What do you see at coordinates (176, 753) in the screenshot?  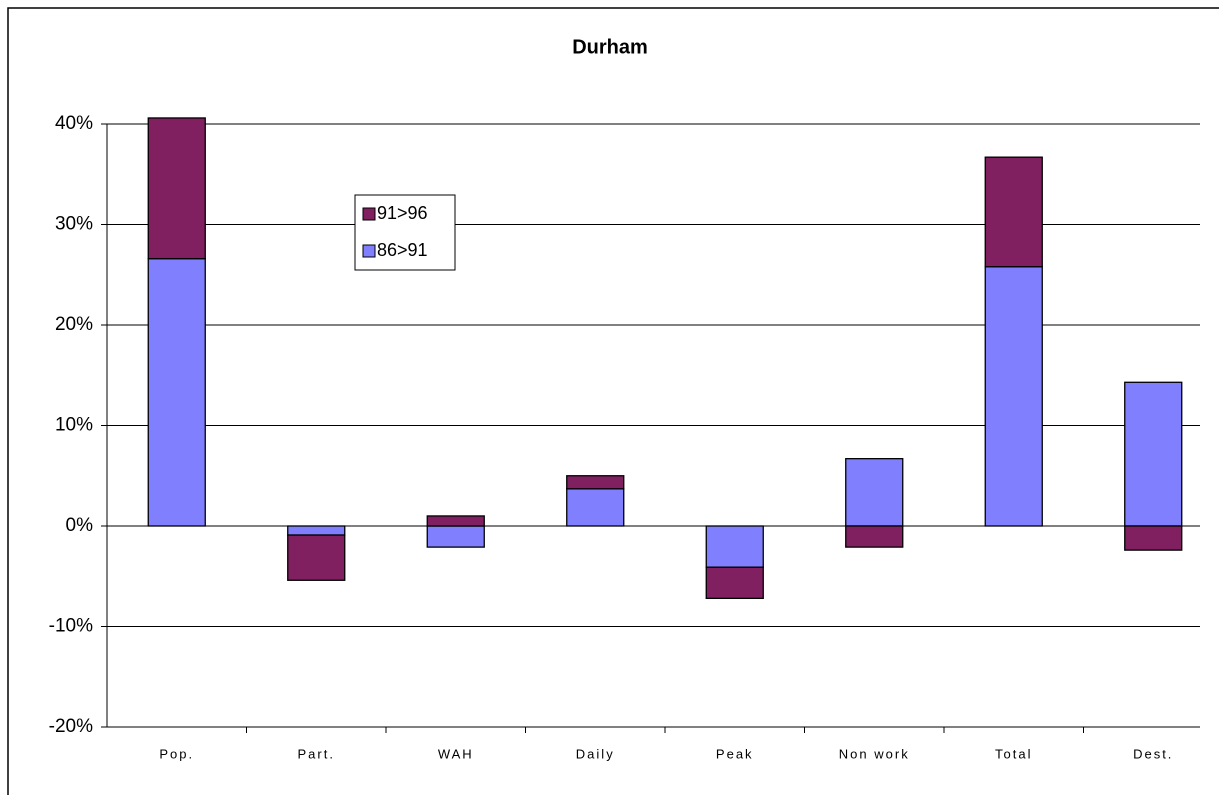 I see `x-tick-label: Pop.` at bounding box center [176, 753].